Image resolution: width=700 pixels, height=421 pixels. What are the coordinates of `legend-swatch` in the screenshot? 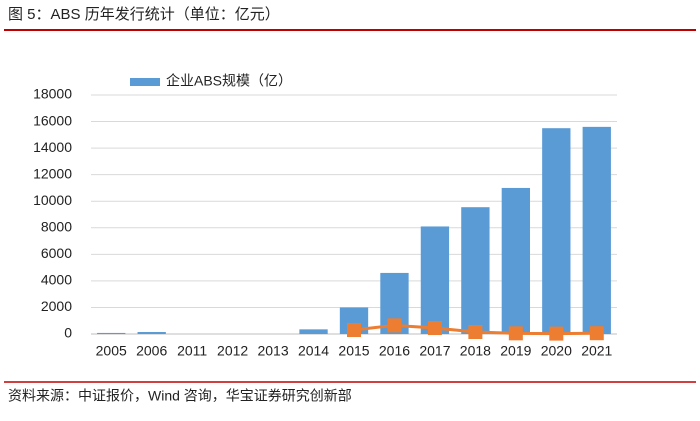 It's located at (145, 82).